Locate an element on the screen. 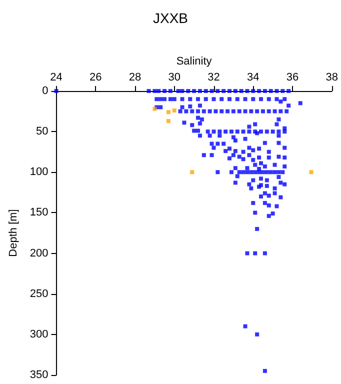 The height and width of the screenshot is (384, 341). x-tick-label: 32 is located at coordinates (214, 78).